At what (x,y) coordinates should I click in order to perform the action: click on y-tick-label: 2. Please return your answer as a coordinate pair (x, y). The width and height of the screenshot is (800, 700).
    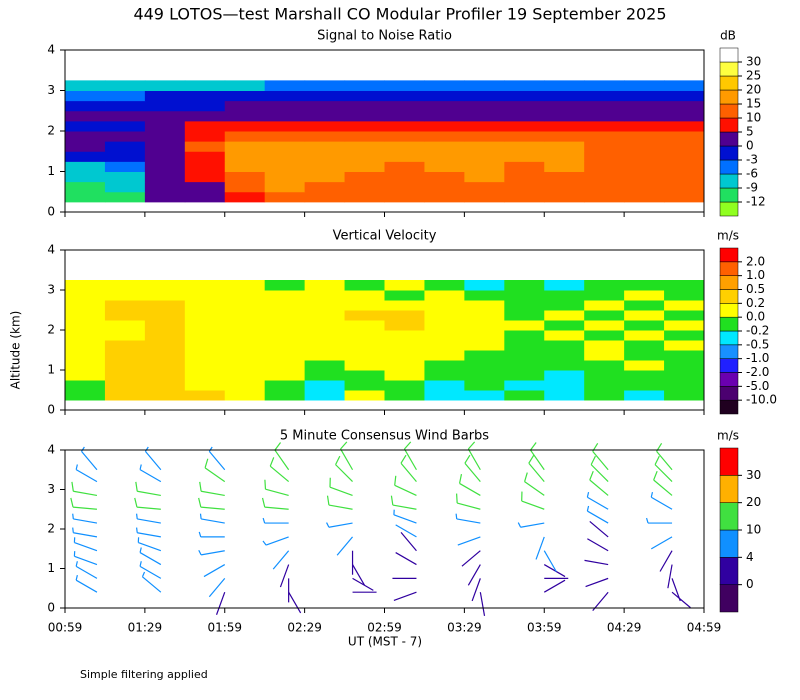
    Looking at the image, I should click on (51, 131).